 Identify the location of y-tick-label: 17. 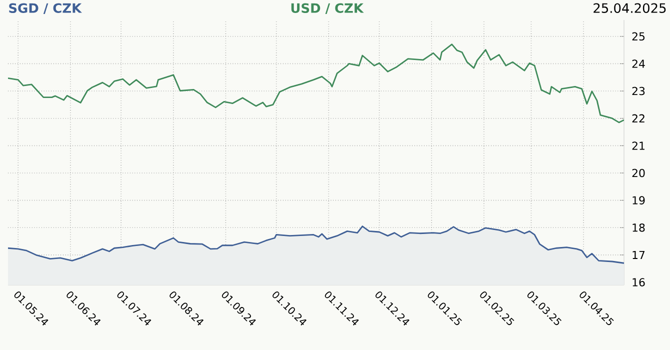
(638, 254).